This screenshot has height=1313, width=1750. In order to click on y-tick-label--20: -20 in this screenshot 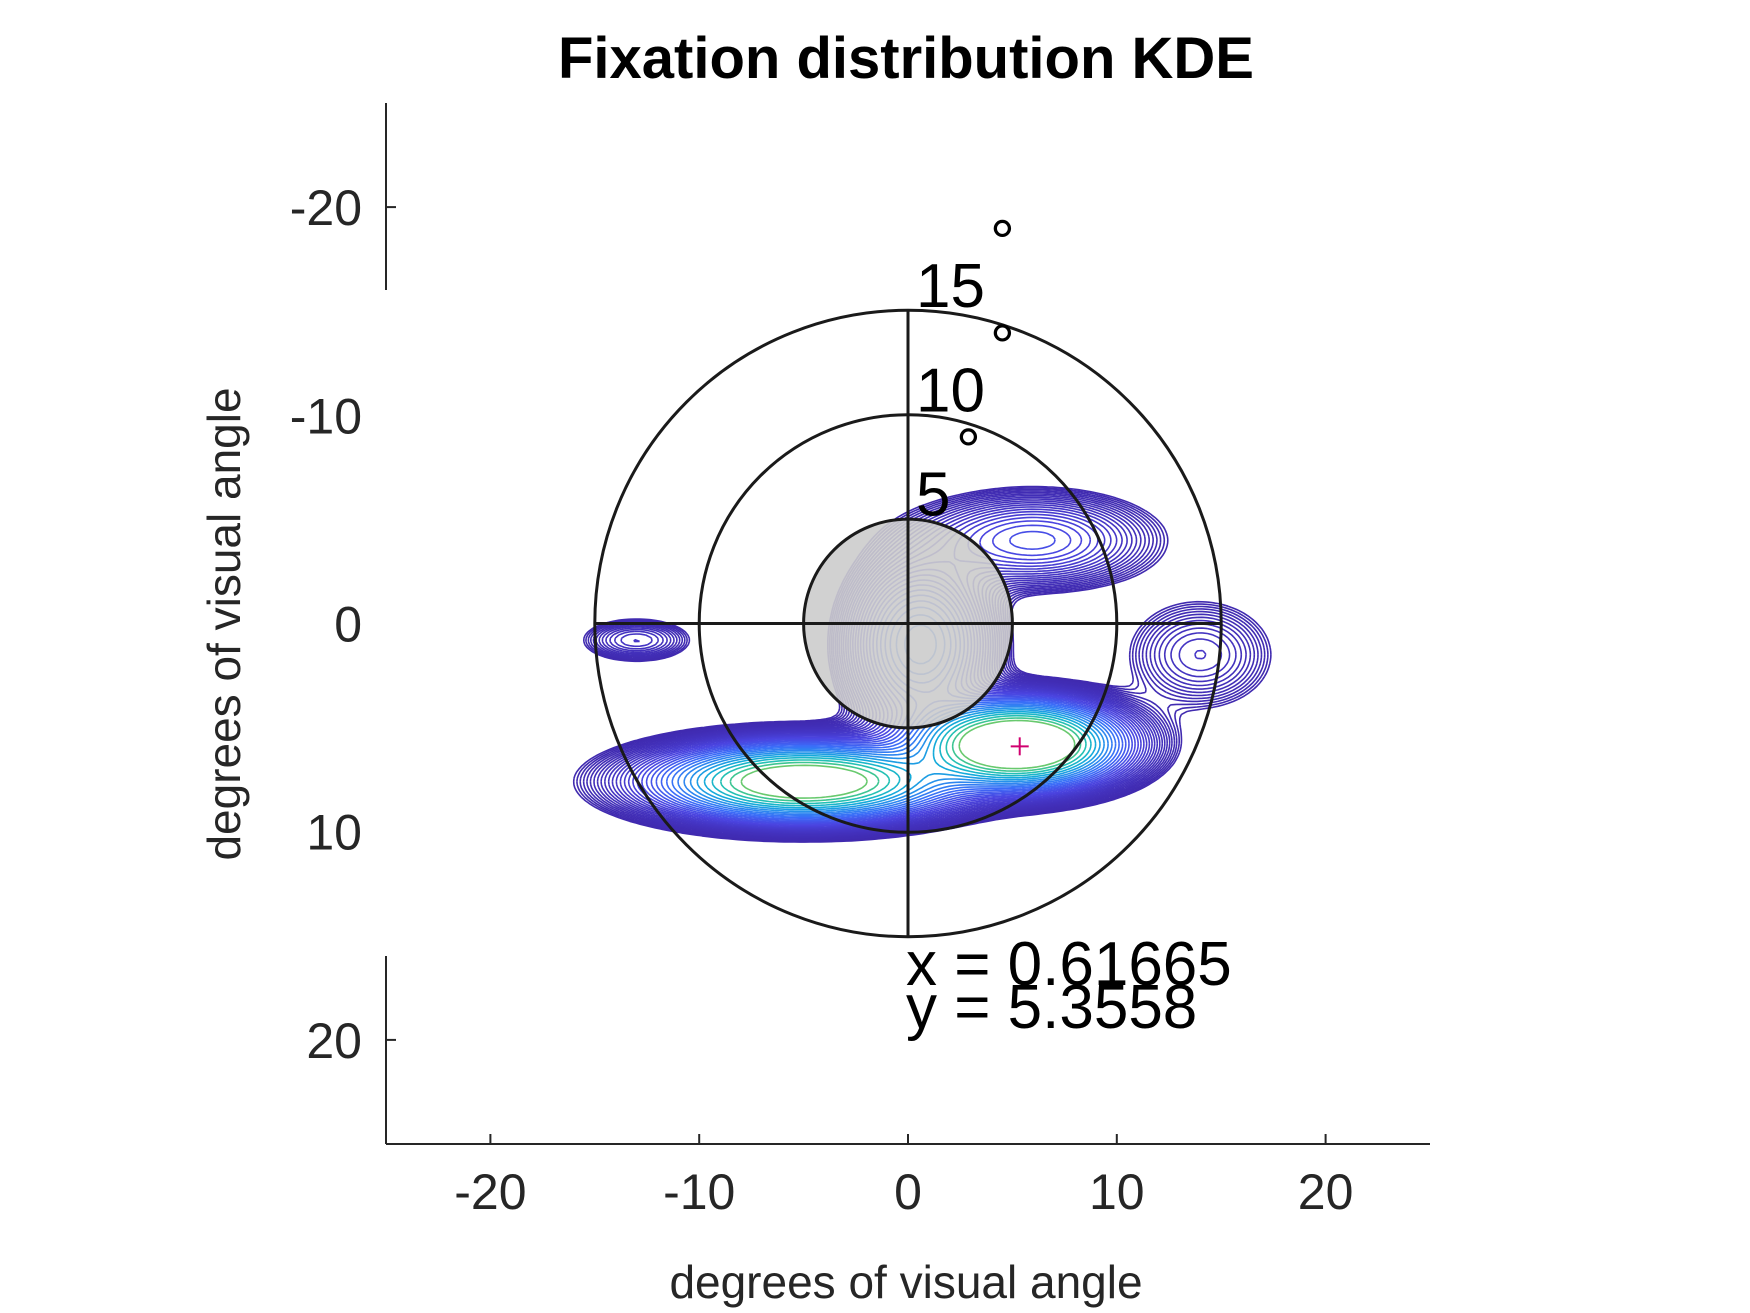, I will do `click(326, 208)`.